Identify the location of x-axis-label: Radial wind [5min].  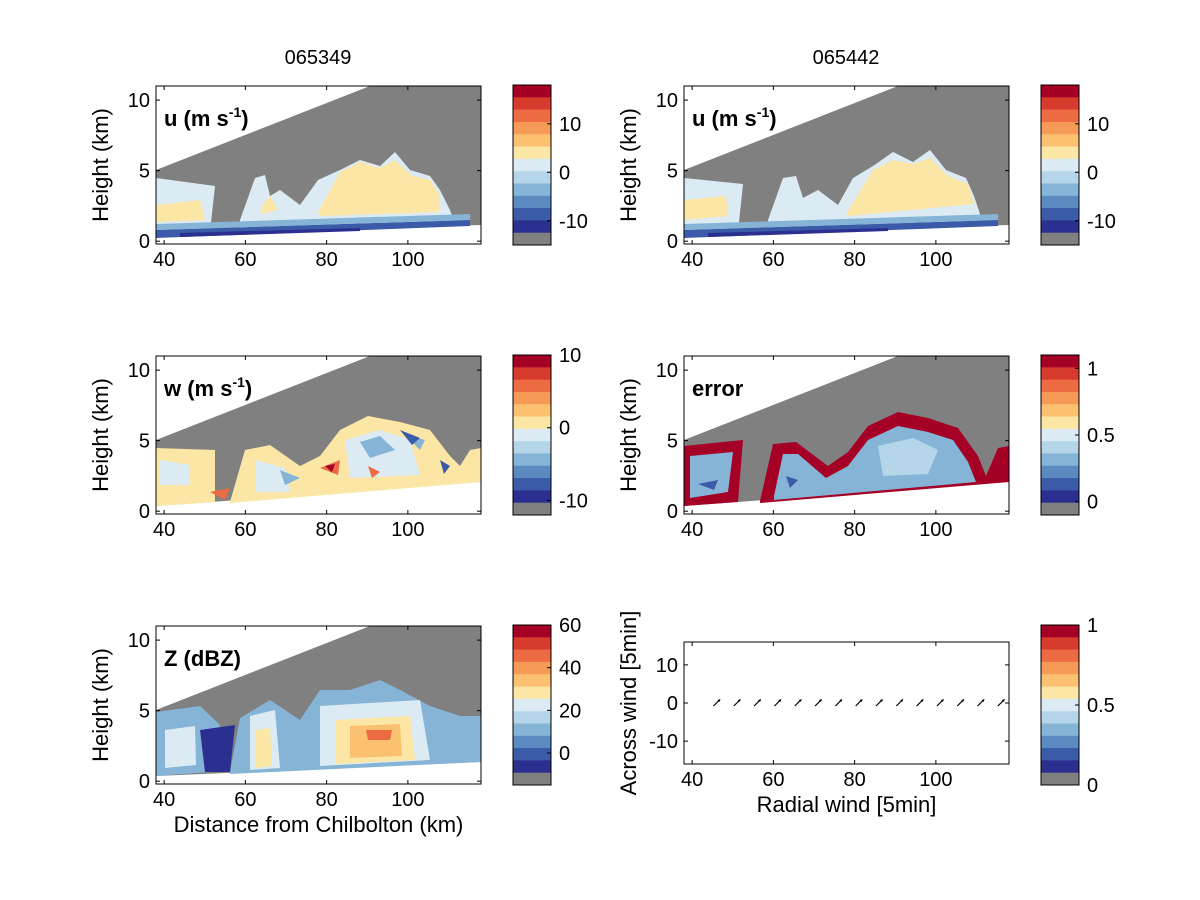
(847, 804).